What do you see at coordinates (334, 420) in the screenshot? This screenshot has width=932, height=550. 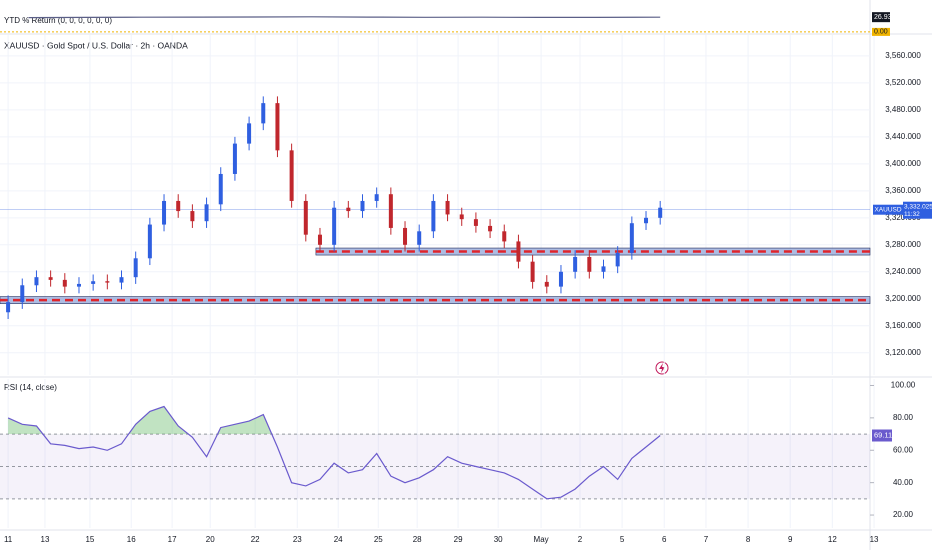 I see `overbought-fill` at bounding box center [334, 420].